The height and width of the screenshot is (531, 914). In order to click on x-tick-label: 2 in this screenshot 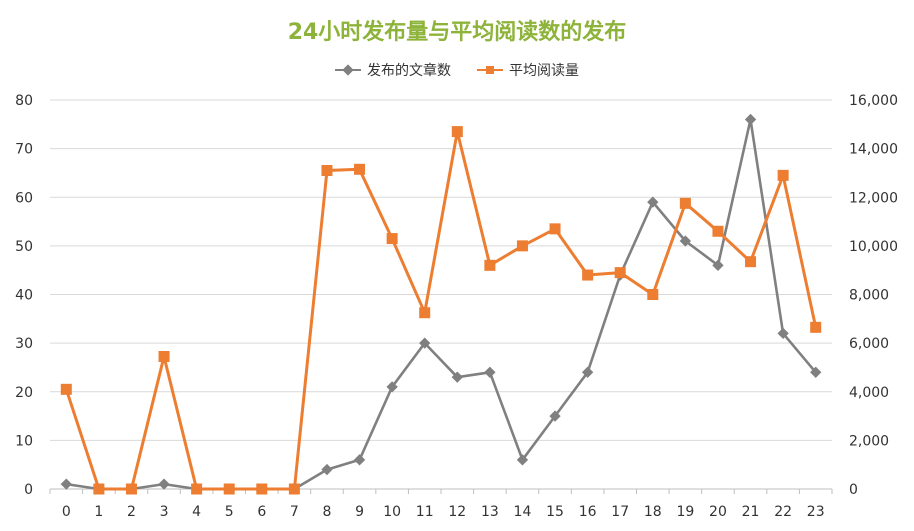, I will do `click(131, 512)`.